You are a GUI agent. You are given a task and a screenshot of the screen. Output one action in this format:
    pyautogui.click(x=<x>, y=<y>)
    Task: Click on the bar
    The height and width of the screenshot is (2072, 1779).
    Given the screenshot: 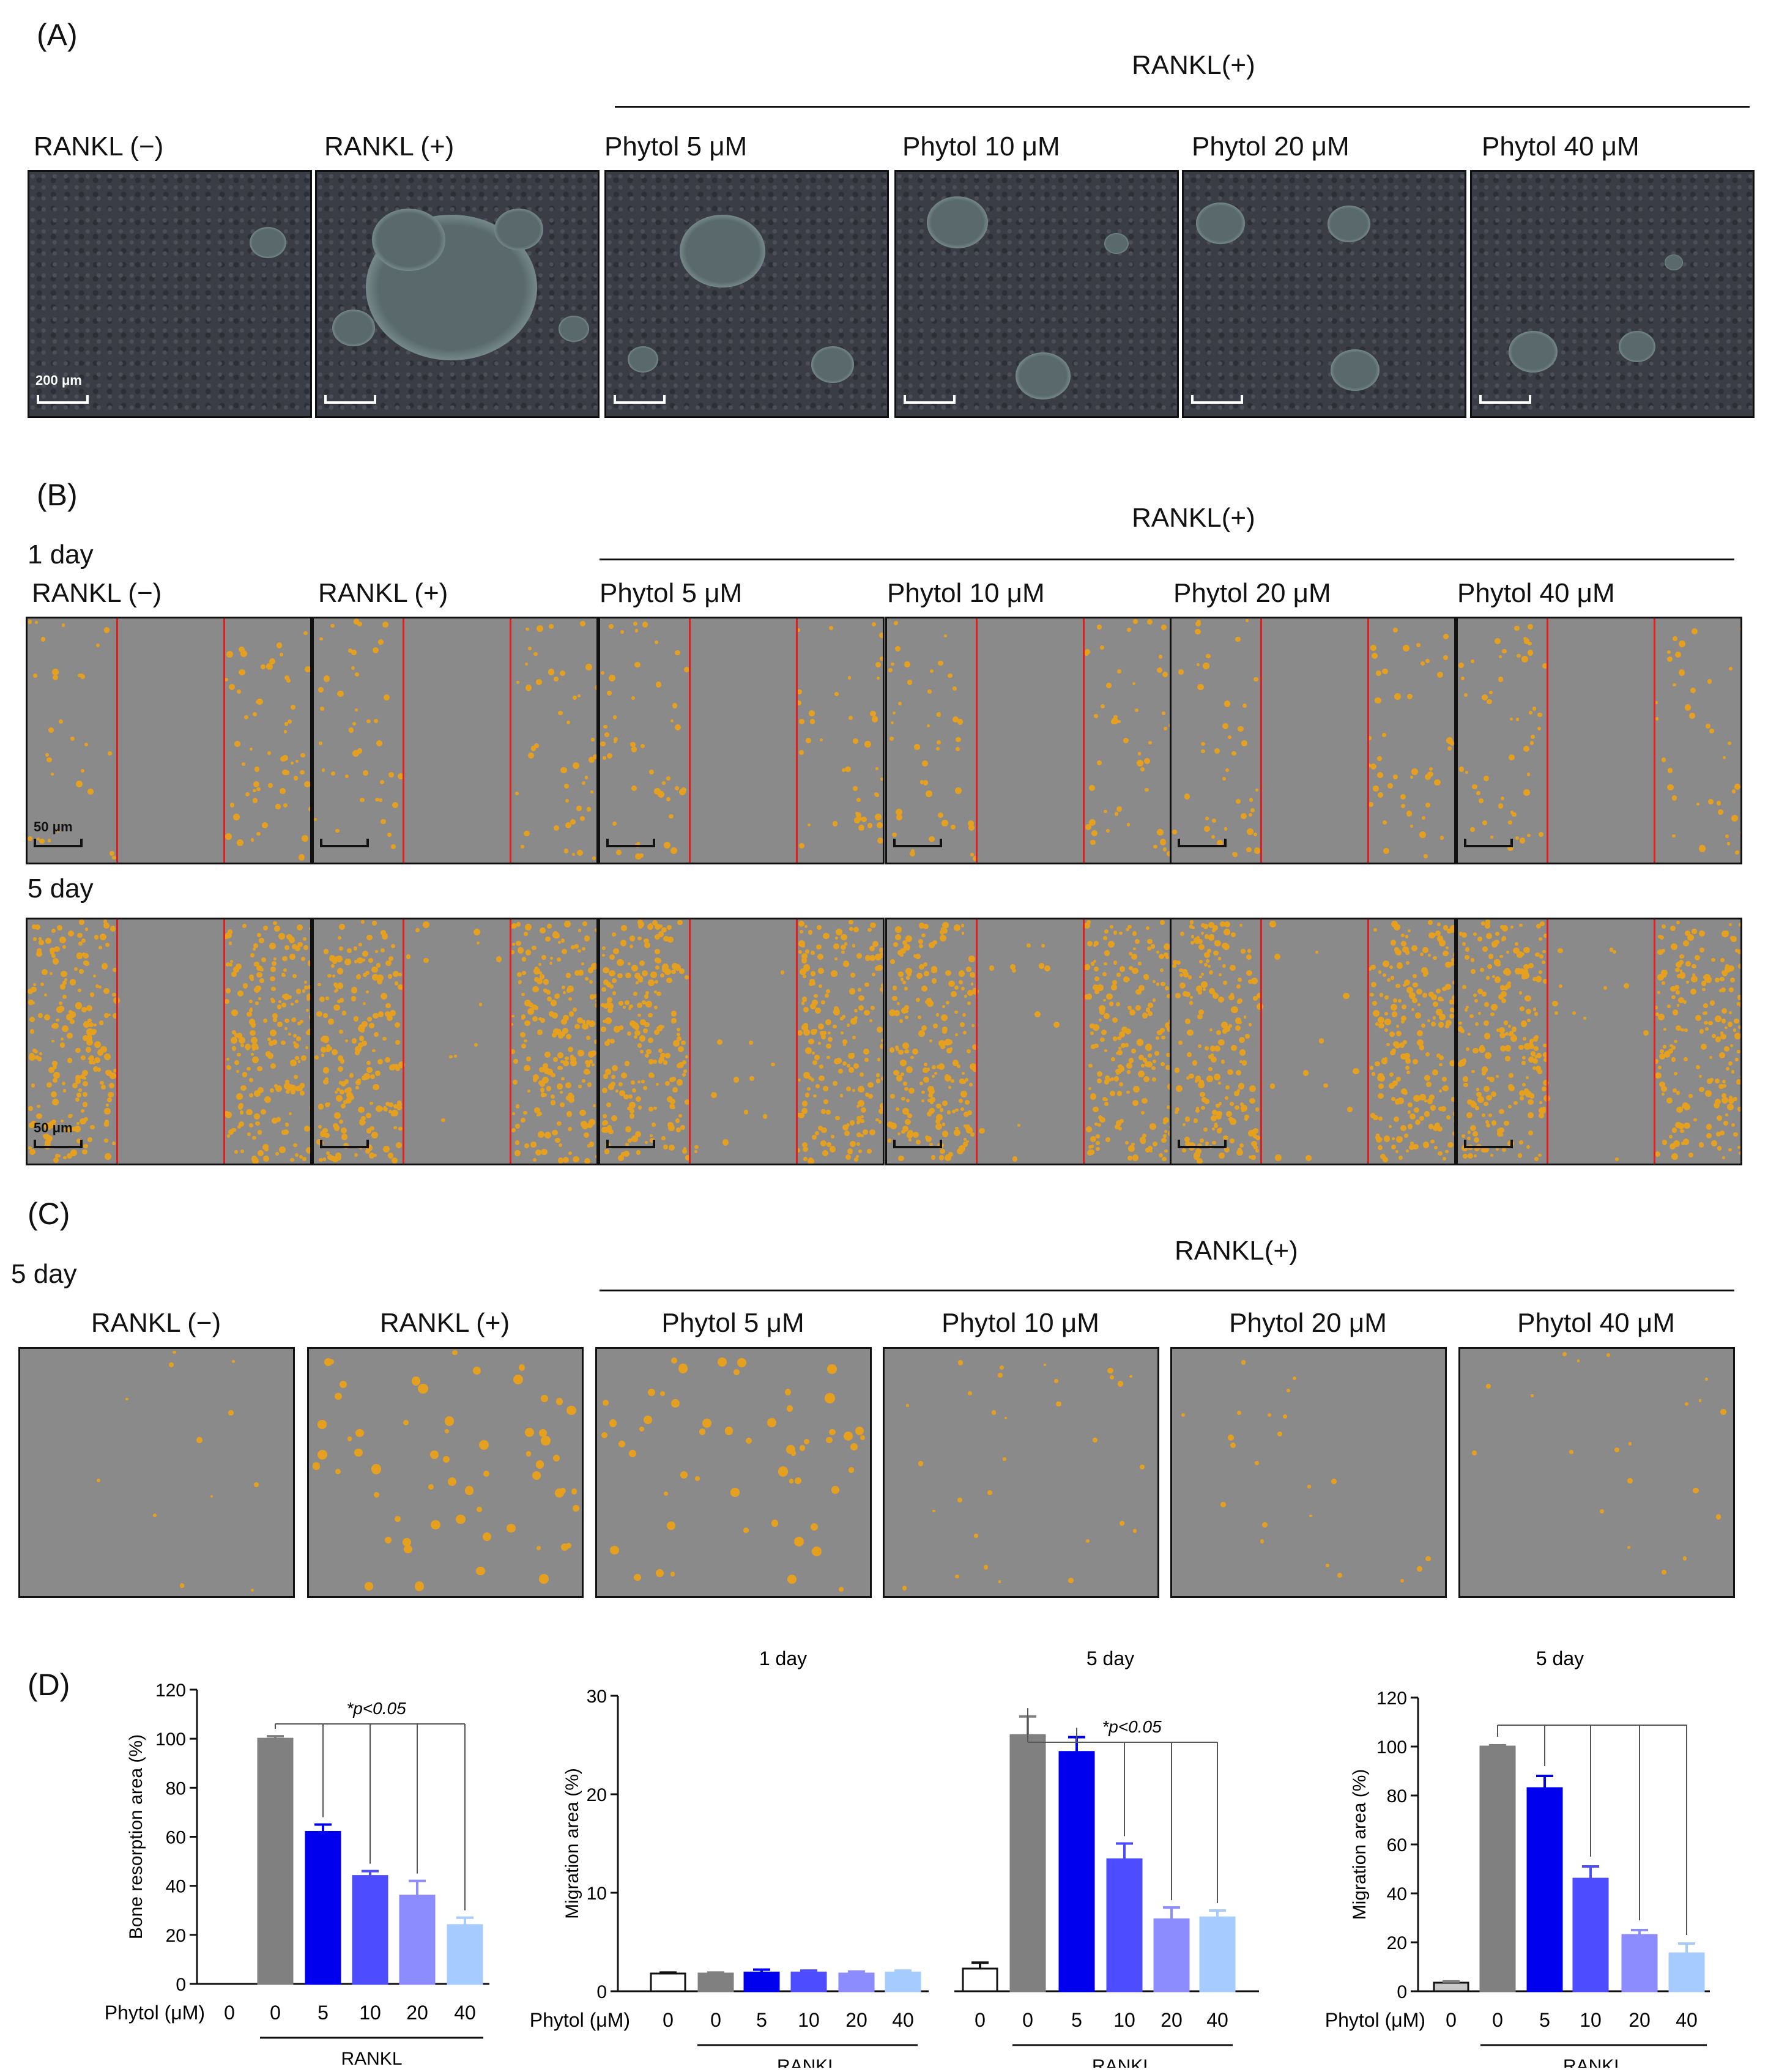 What is the action you would take?
    pyautogui.click(x=465, y=1955)
    